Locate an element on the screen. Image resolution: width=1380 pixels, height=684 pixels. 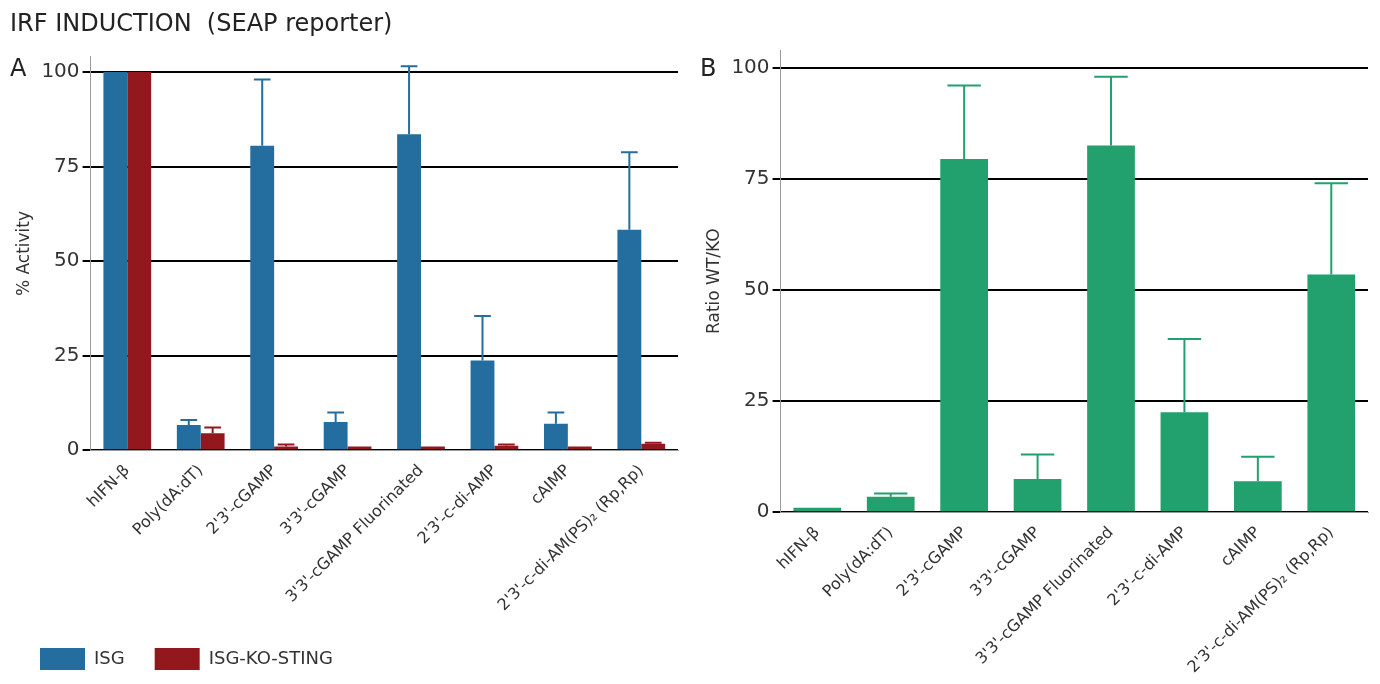
text: A is located at coordinates (18, 68).